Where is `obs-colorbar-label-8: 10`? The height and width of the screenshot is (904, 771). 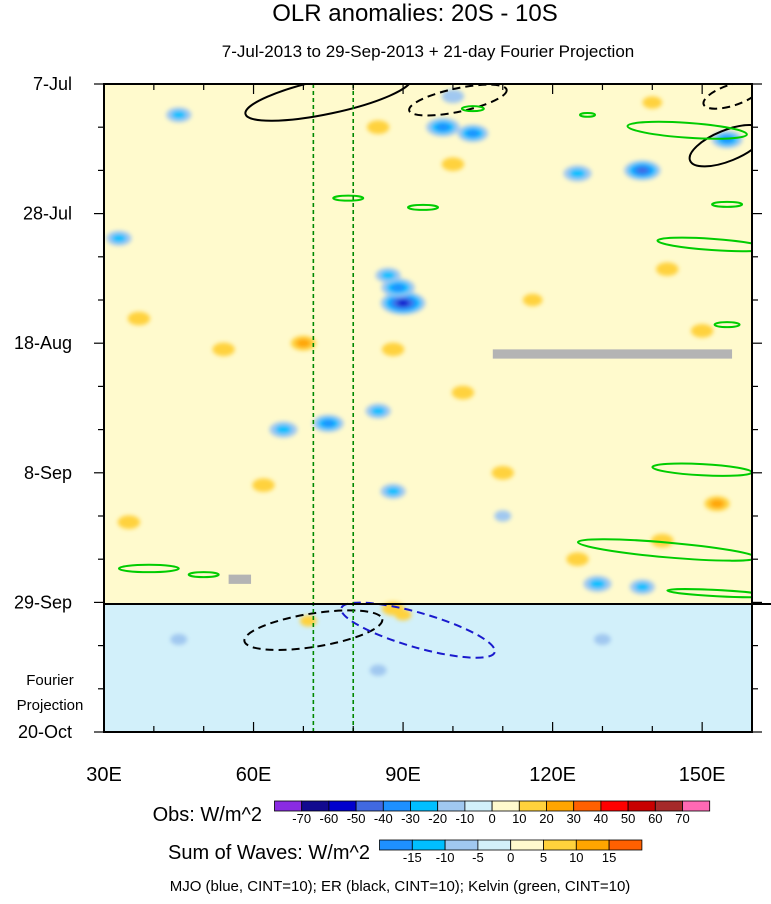 obs-colorbar-label-8: 10 is located at coordinates (519, 818).